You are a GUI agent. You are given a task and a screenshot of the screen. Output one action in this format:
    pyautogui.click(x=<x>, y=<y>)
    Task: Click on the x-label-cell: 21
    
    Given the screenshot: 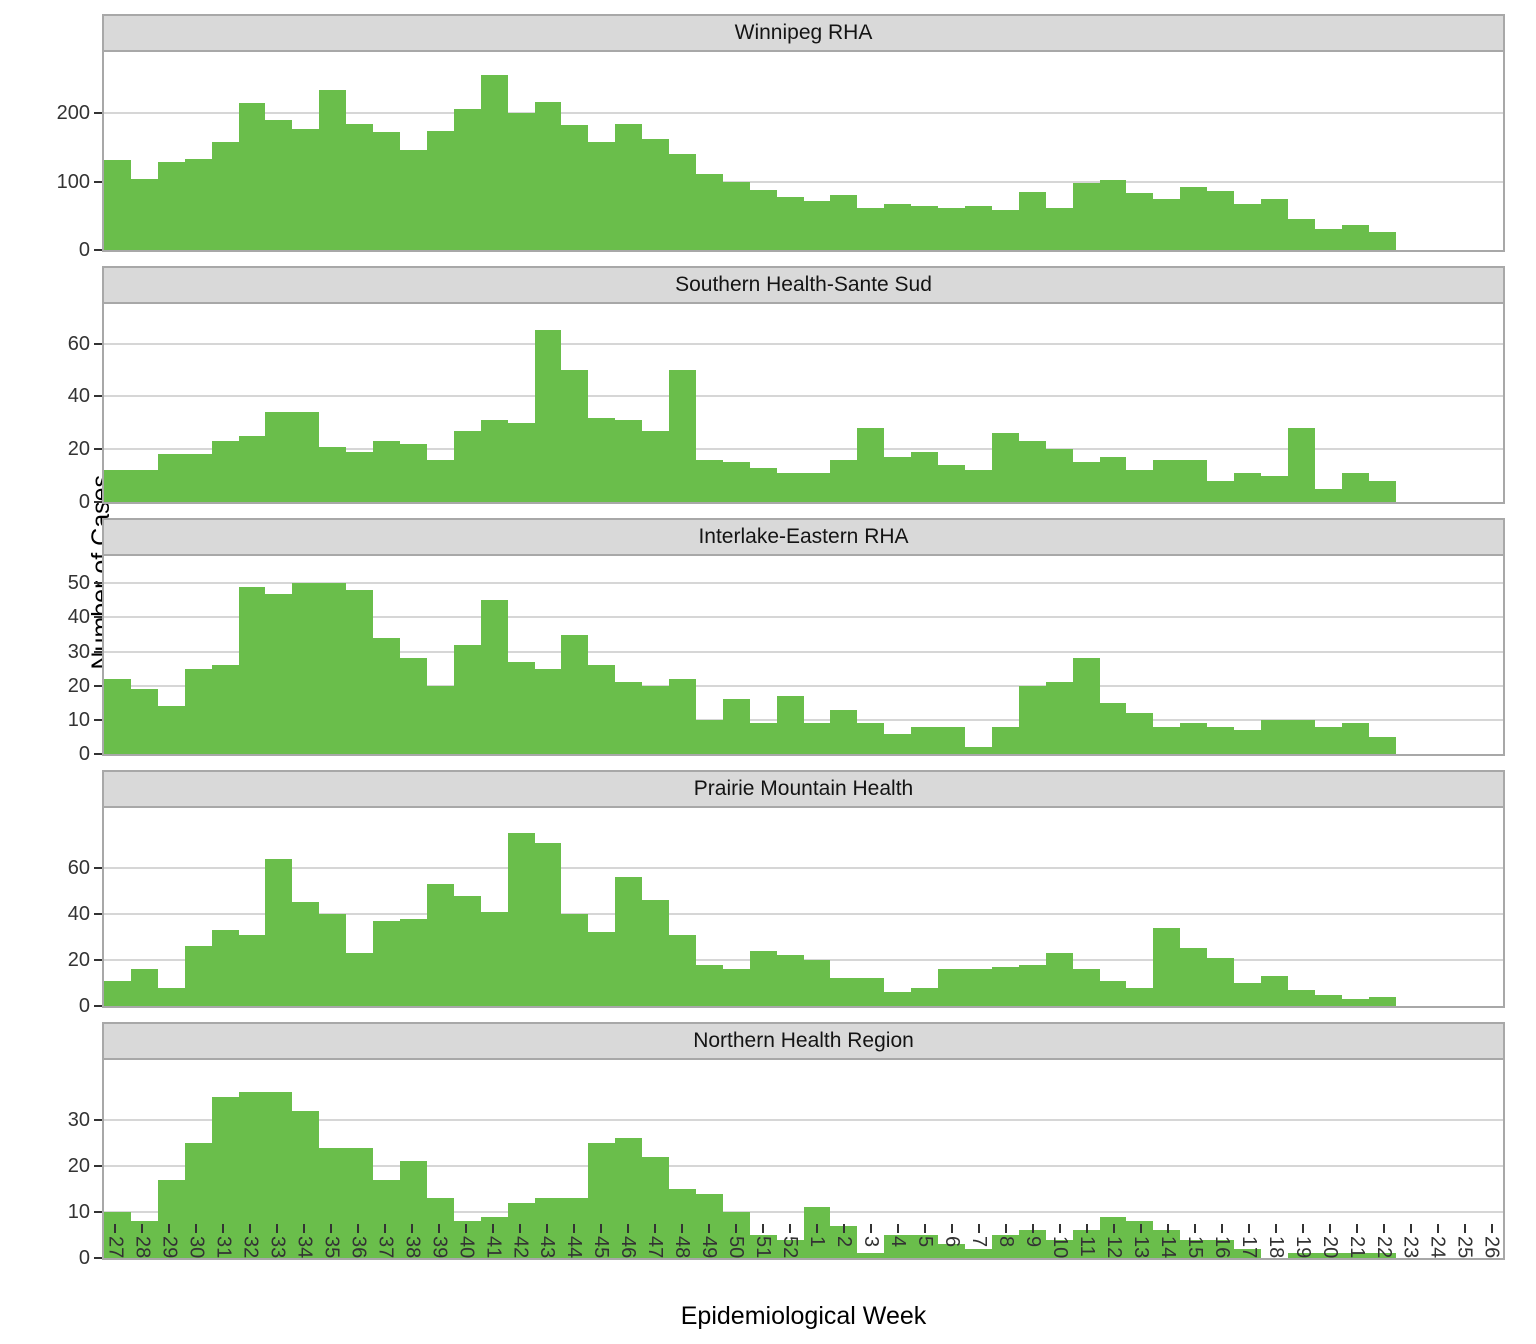 What is the action you would take?
    pyautogui.click(x=1356, y=1247)
    